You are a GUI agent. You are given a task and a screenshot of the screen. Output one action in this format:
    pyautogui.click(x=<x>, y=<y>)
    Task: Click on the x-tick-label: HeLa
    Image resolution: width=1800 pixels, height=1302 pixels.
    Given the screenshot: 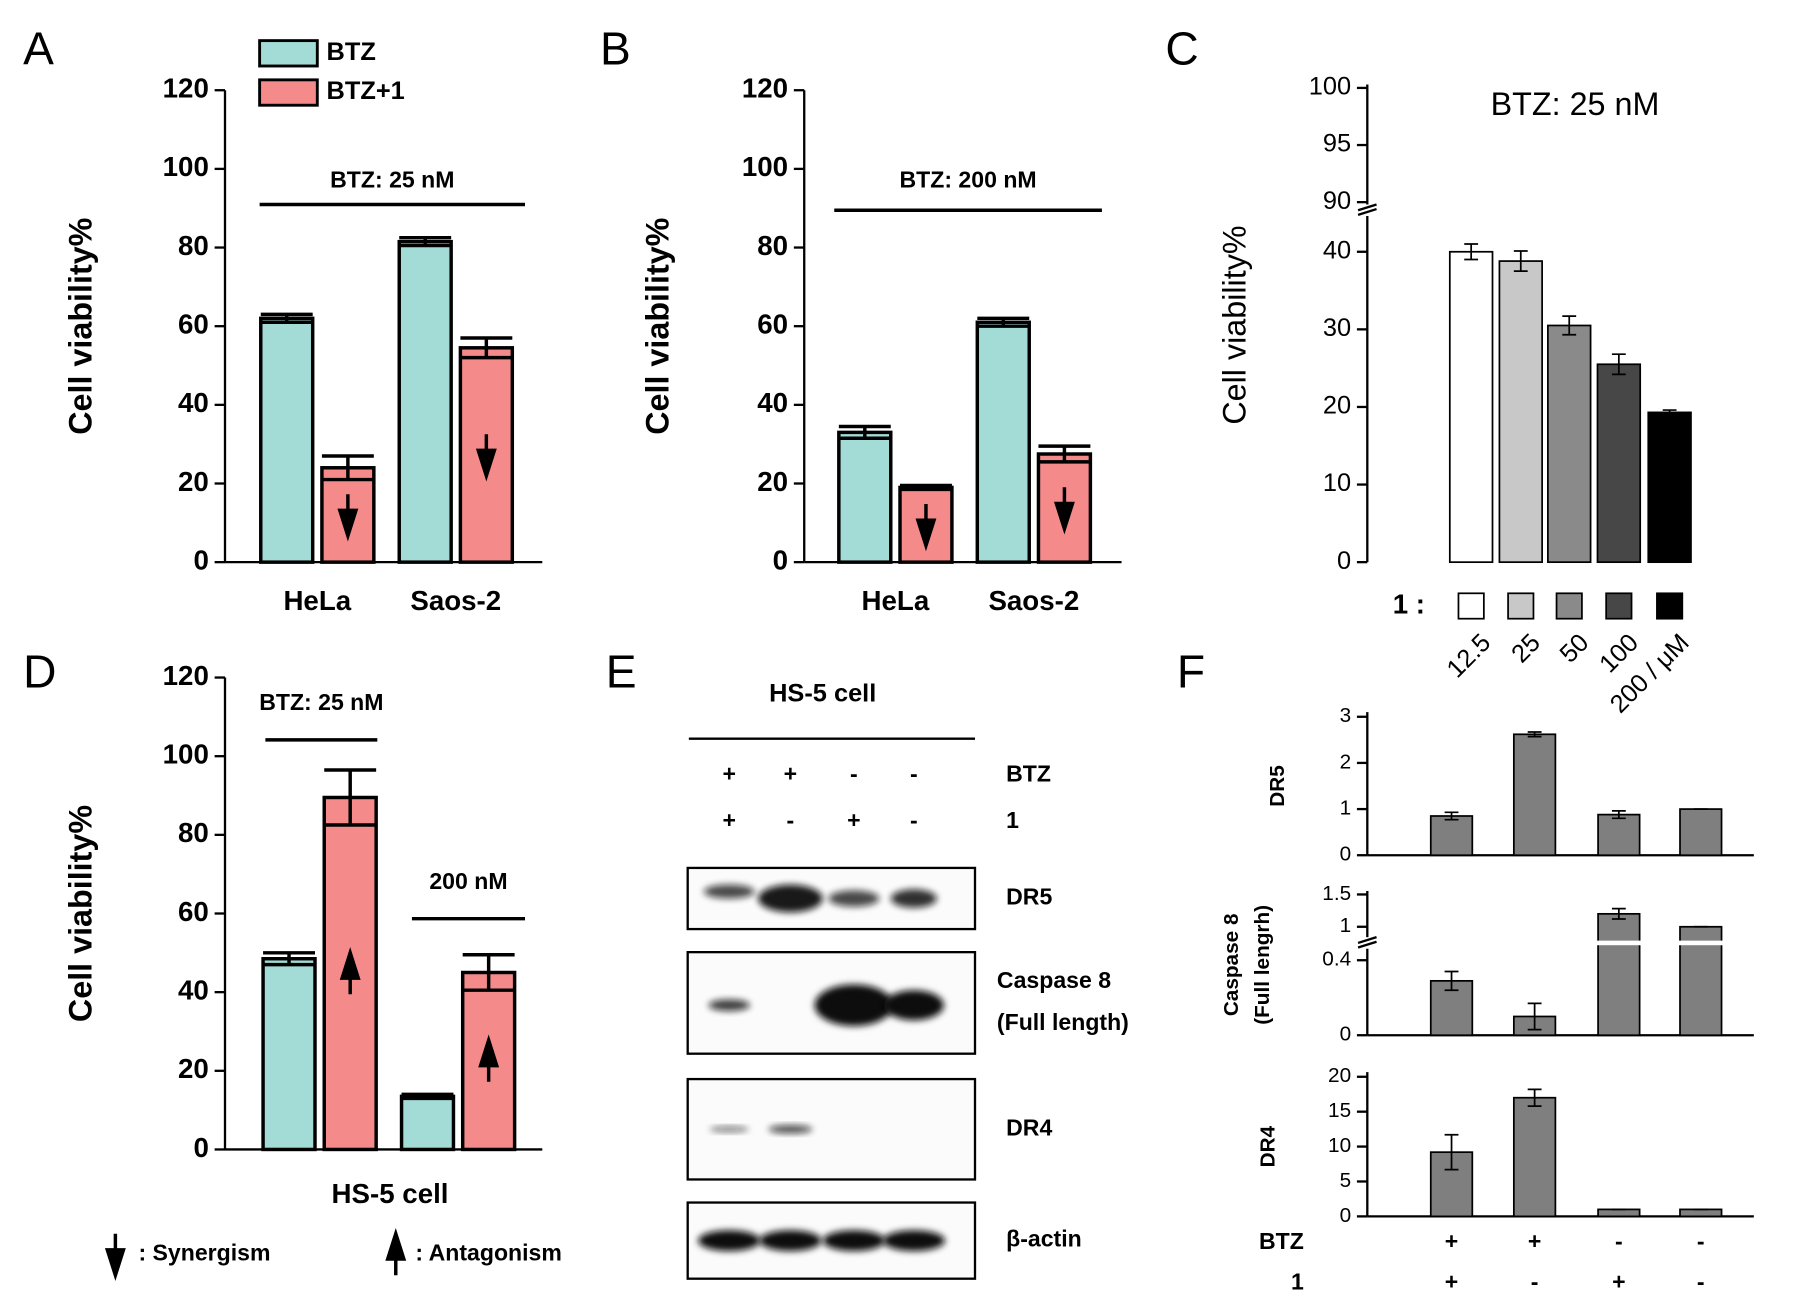 What is the action you would take?
    pyautogui.click(x=317, y=600)
    